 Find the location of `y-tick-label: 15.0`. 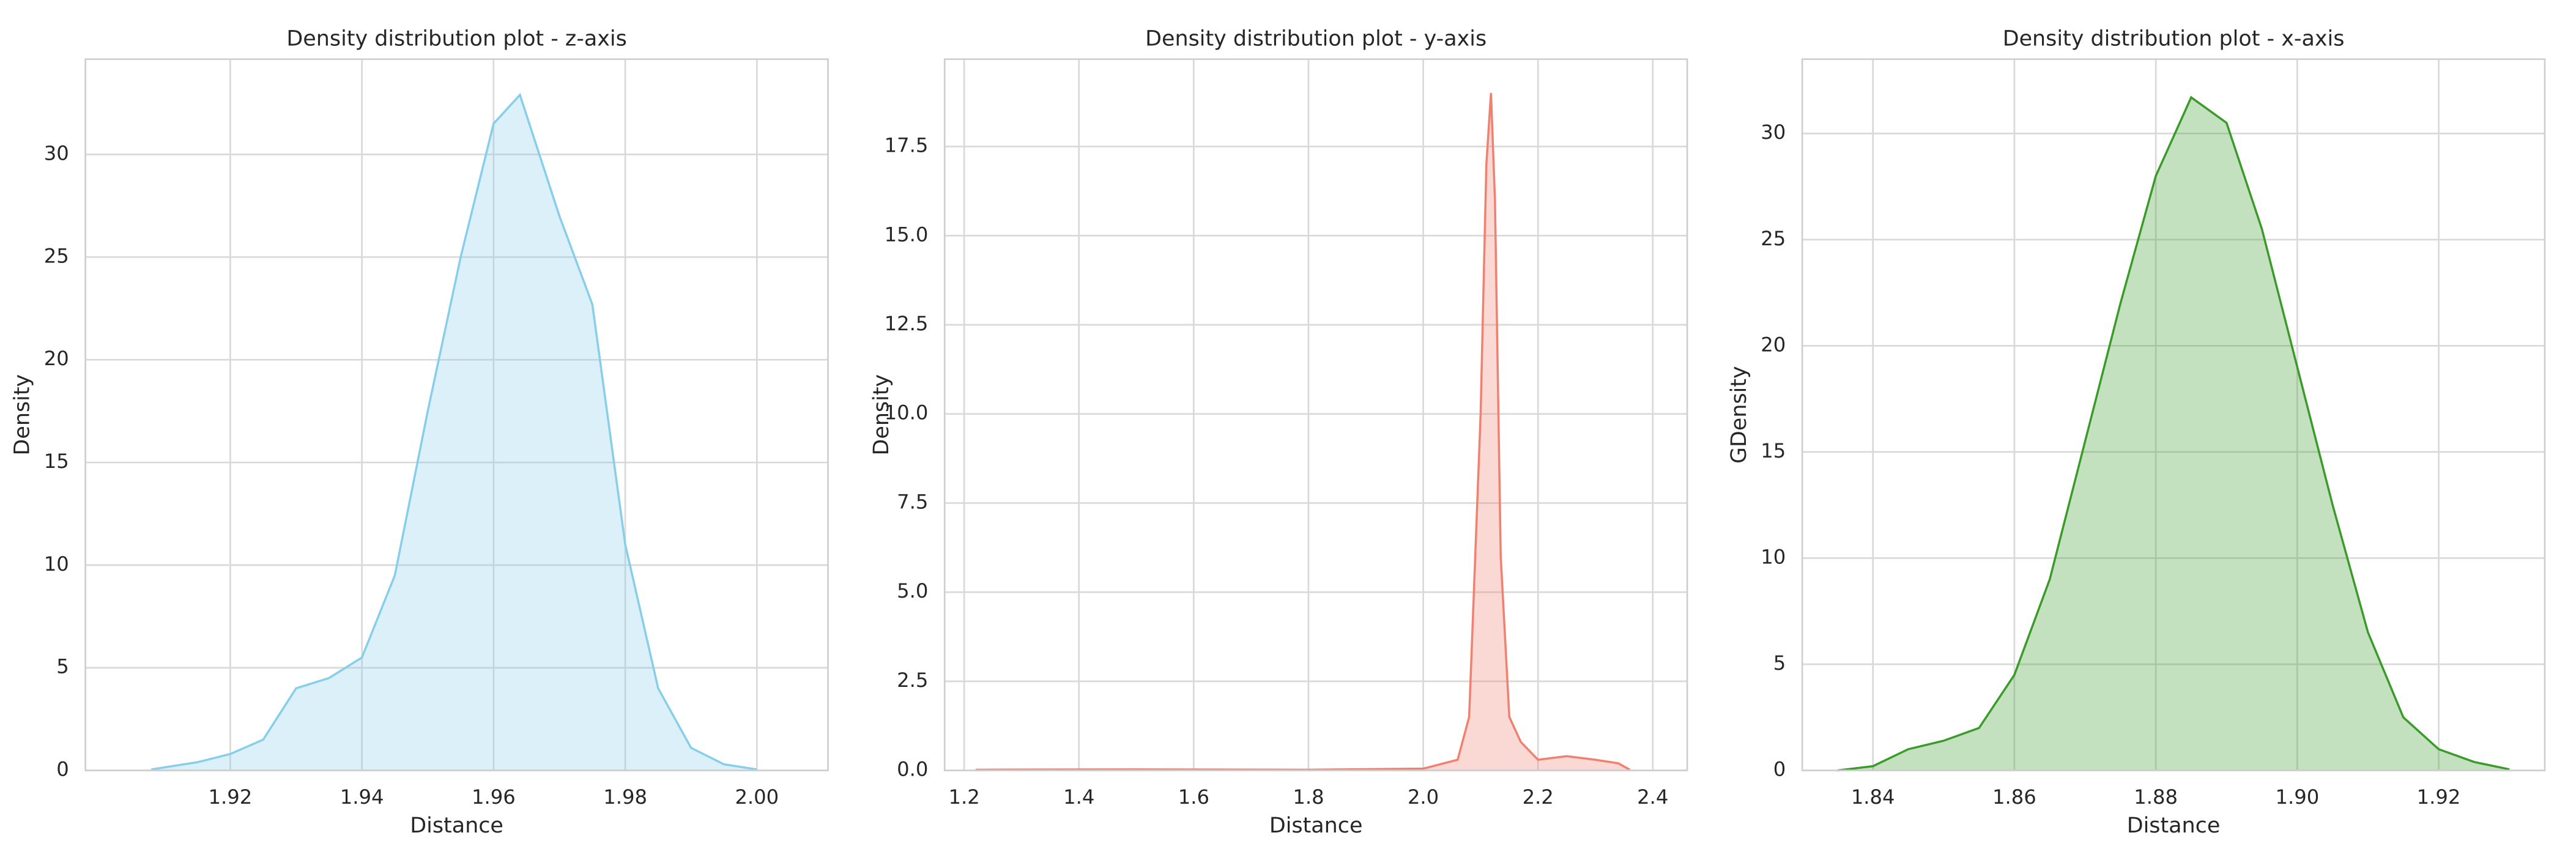

y-tick-label: 15.0 is located at coordinates (907, 234).